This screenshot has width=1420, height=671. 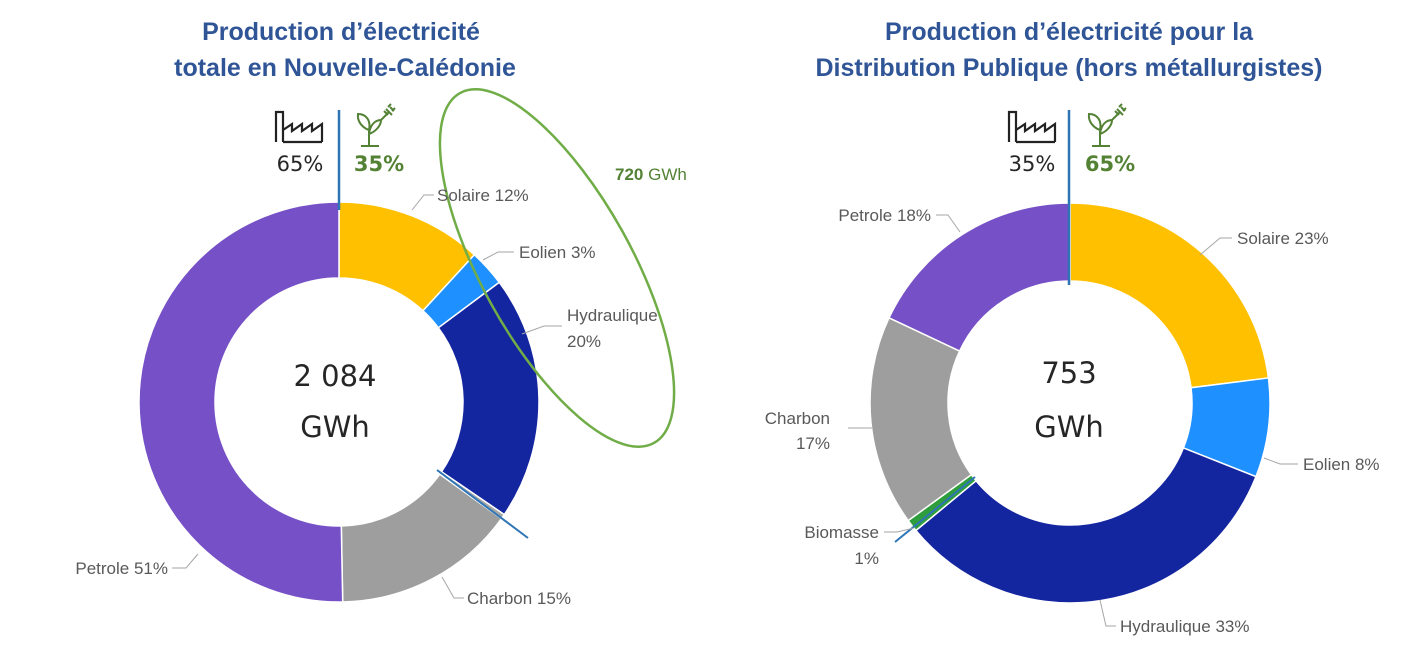 What do you see at coordinates (612, 315) in the screenshot?
I see `slice-label-left-hydraulique-l1: Hydraulique` at bounding box center [612, 315].